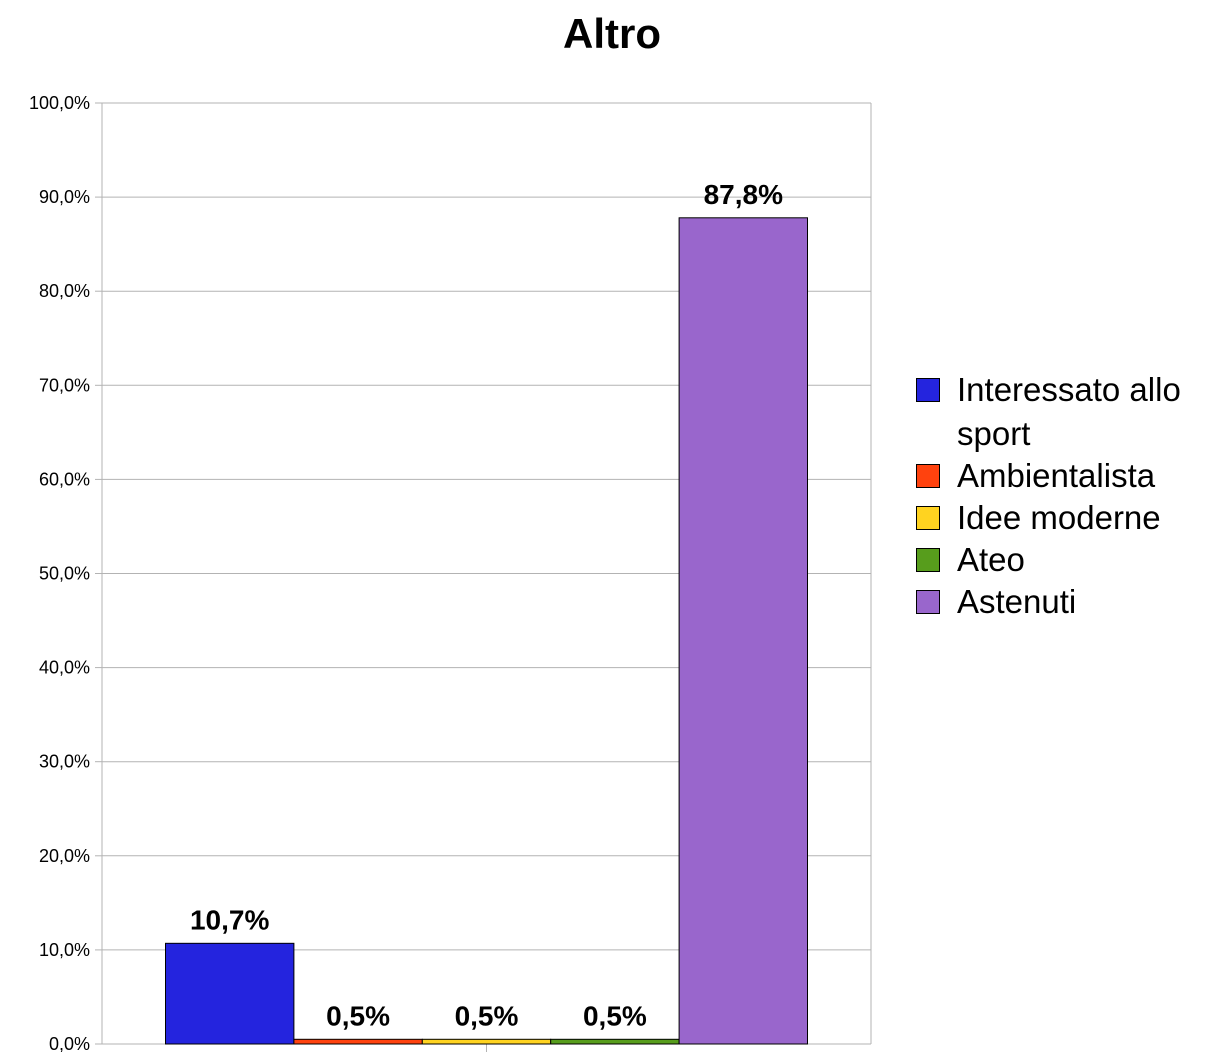 This screenshot has width=1210, height=1052. I want to click on bar-astenuti, so click(743, 631).